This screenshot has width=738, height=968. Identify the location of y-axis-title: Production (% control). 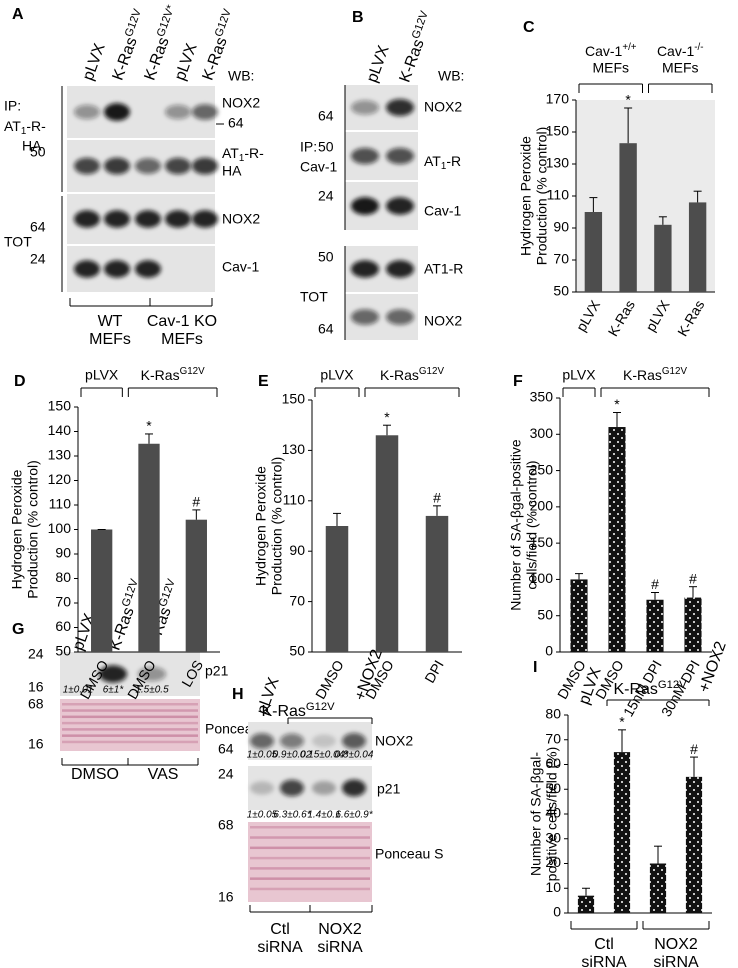
(33, 529).